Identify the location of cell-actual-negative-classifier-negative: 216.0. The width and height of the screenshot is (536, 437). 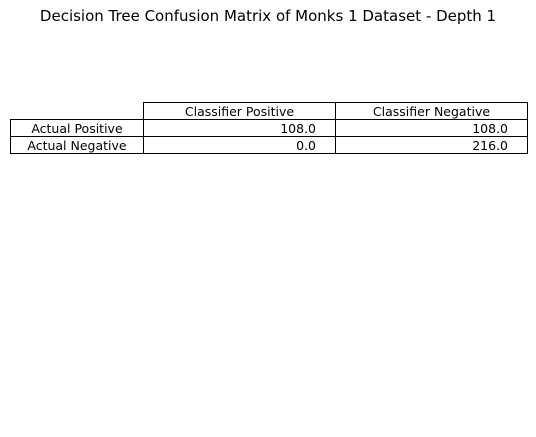
(432, 145).